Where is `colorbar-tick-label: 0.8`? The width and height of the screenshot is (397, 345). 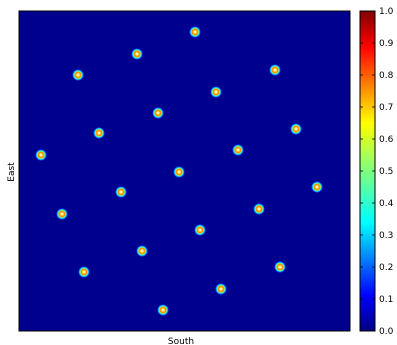 colorbar-tick-label: 0.8 is located at coordinates (386, 76).